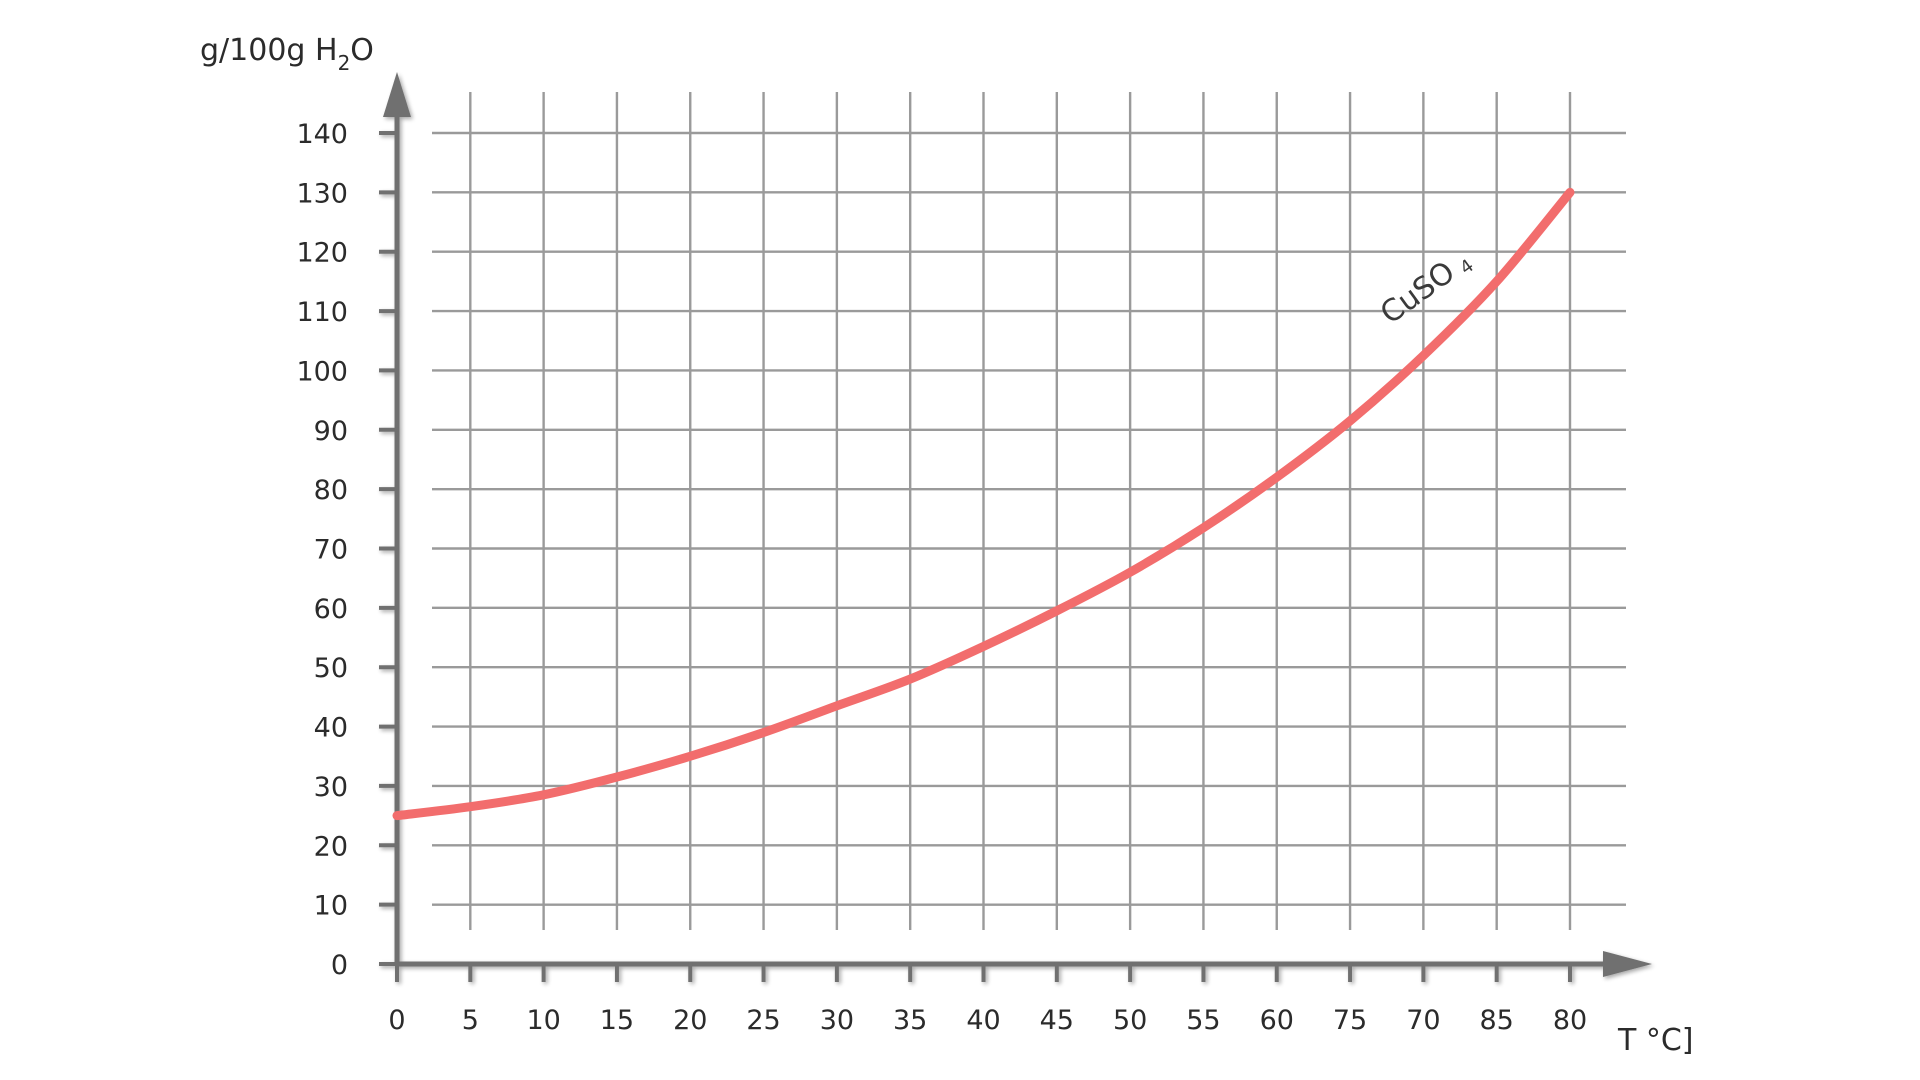 The width and height of the screenshot is (1920, 1080). Describe the element at coordinates (1350, 1020) in the screenshot. I see `x-tick-label: 75` at that location.